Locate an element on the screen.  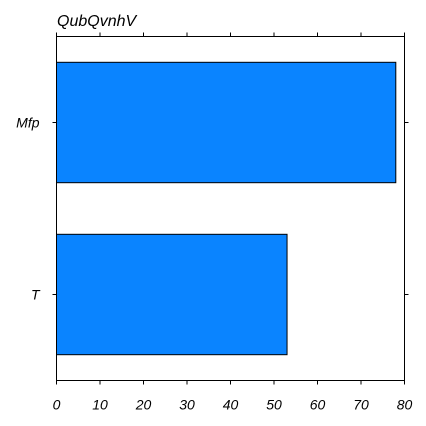
x-tick-label: 40 is located at coordinates (231, 405).